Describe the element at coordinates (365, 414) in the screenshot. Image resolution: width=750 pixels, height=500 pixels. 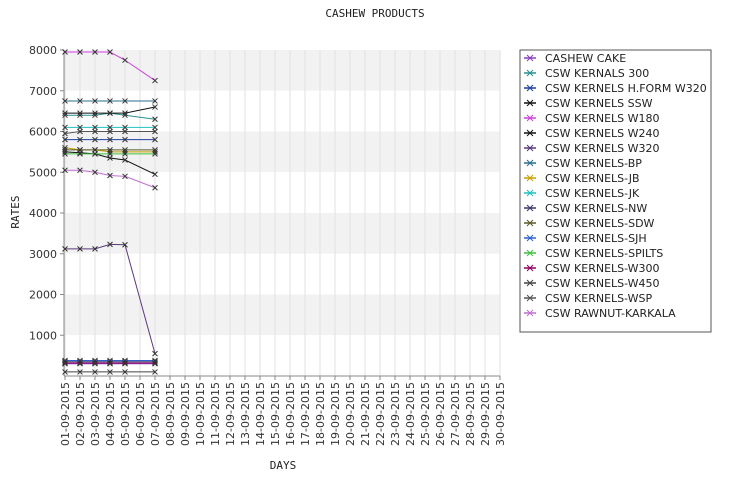
I see `x-tick-label: 21-09-2015` at that location.